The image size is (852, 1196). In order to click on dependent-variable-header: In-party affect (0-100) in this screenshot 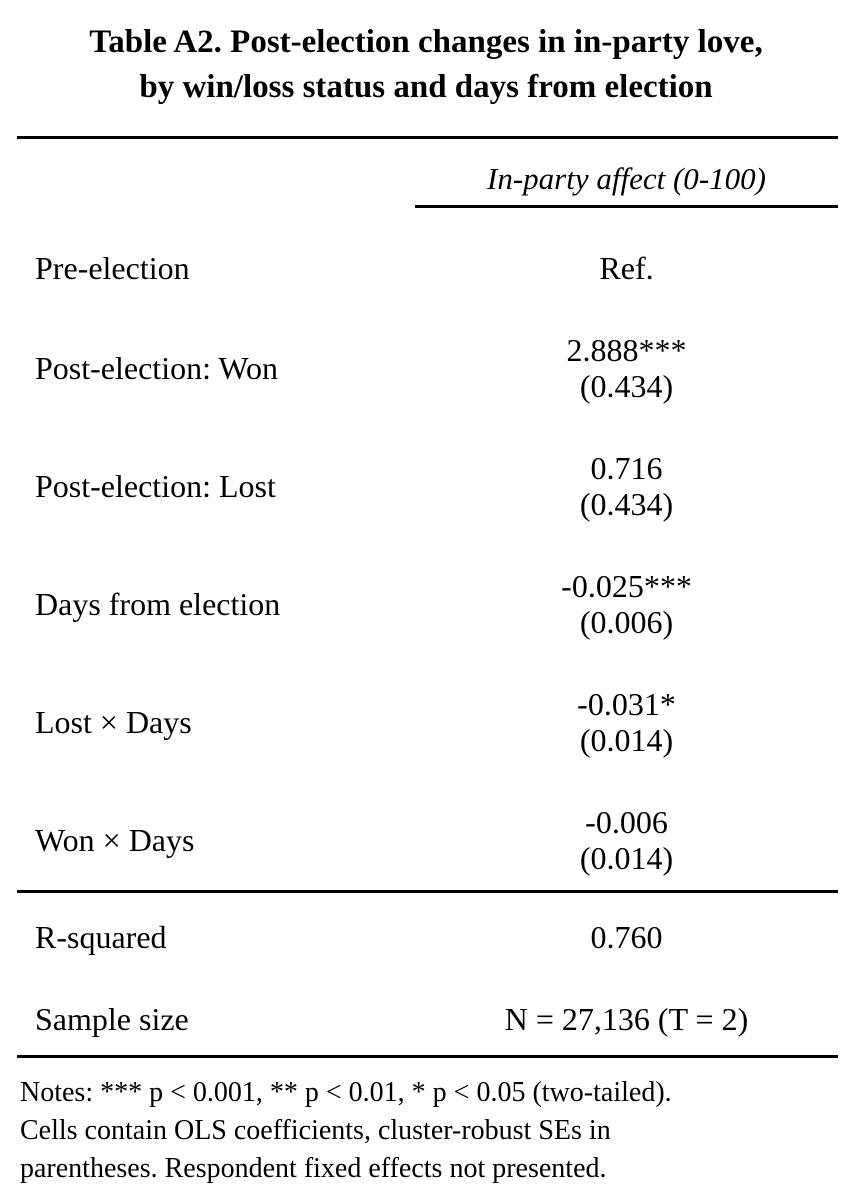, I will do `click(626, 173)`.